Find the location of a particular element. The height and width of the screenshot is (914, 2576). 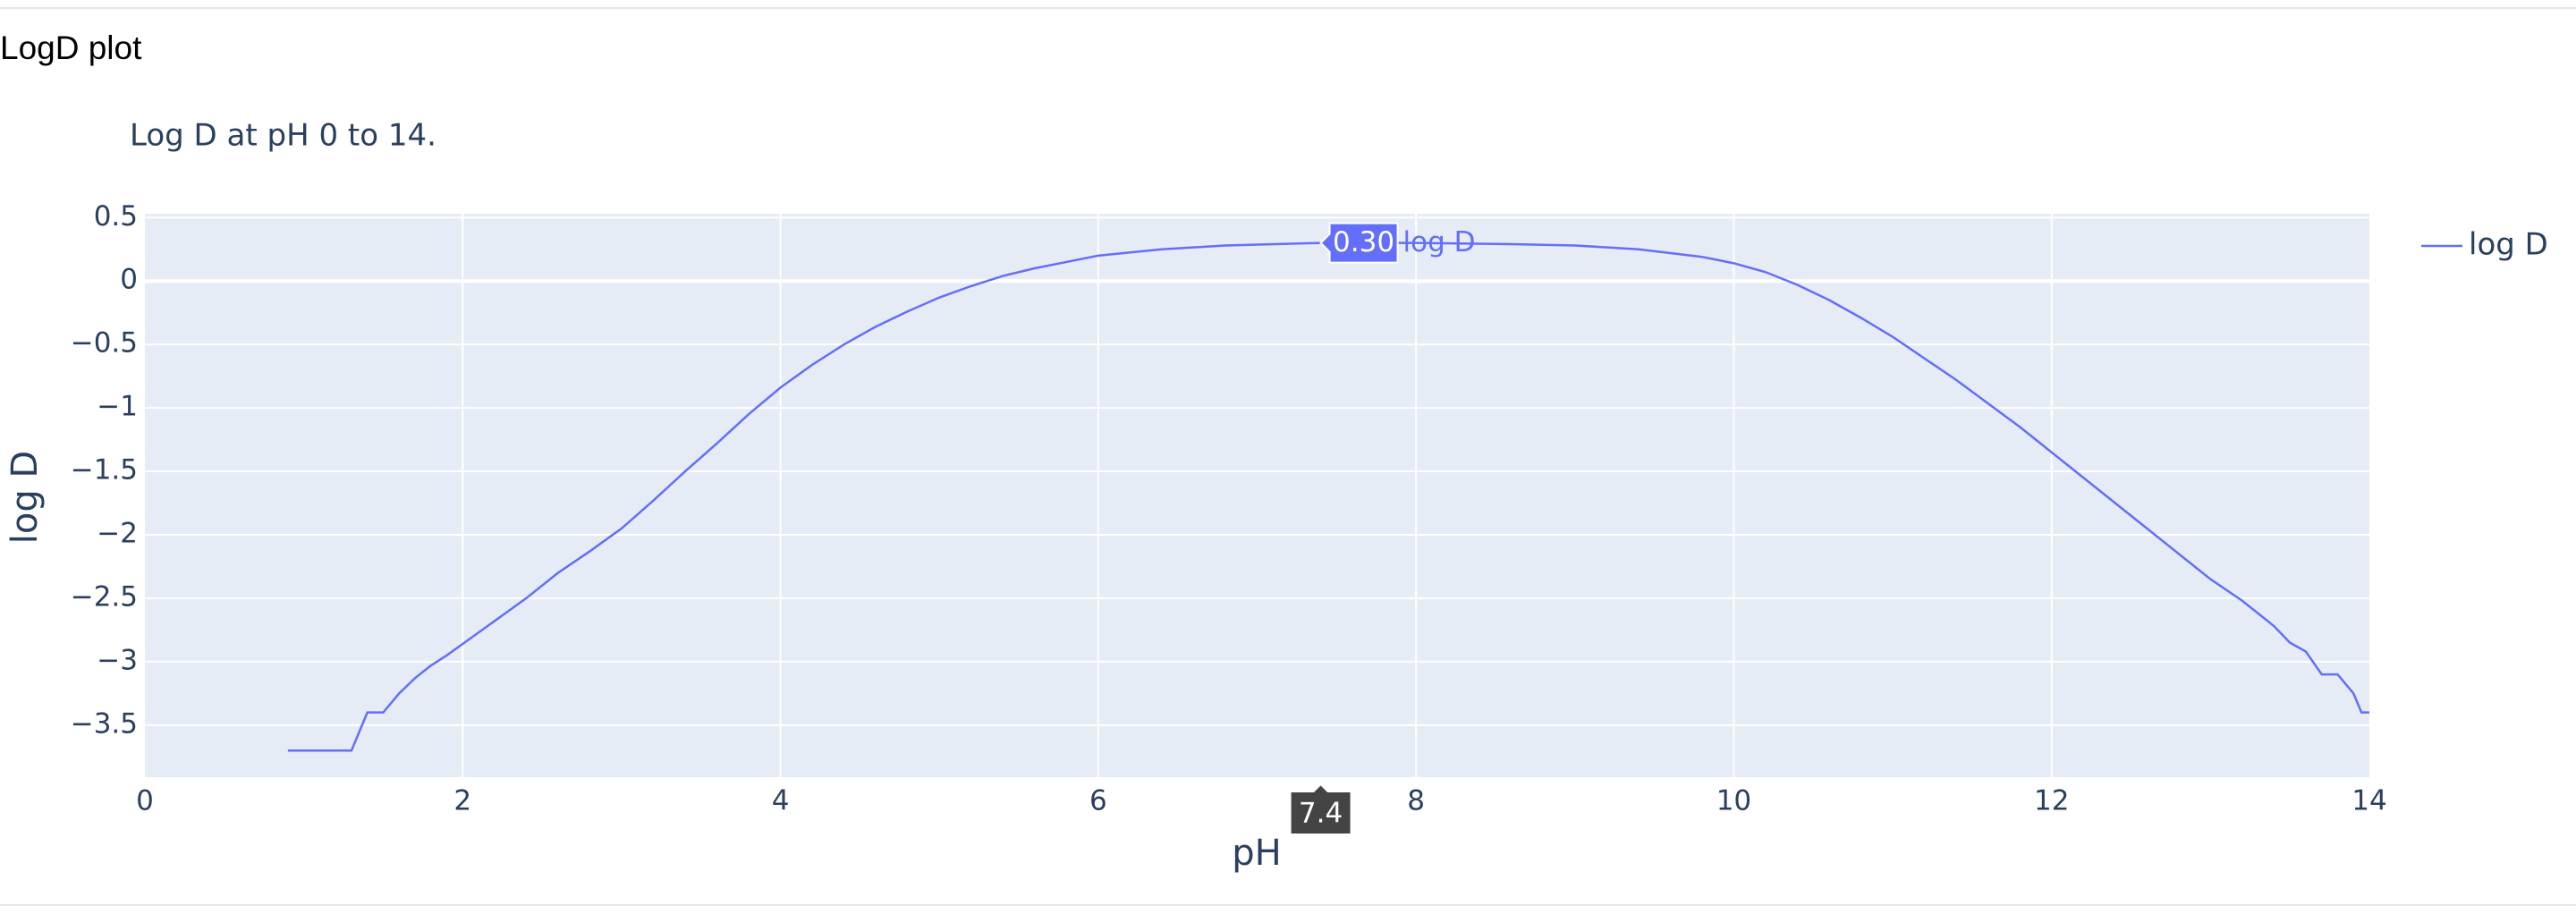

x-tick-label: 12 is located at coordinates (2051, 801).